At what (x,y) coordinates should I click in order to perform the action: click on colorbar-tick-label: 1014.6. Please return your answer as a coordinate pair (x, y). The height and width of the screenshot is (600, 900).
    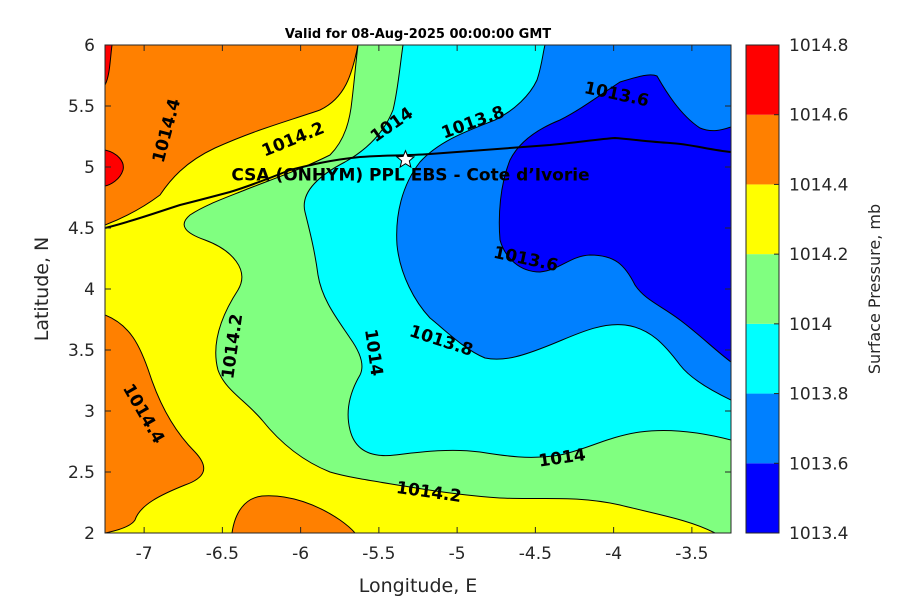
    Looking at the image, I should click on (818, 116).